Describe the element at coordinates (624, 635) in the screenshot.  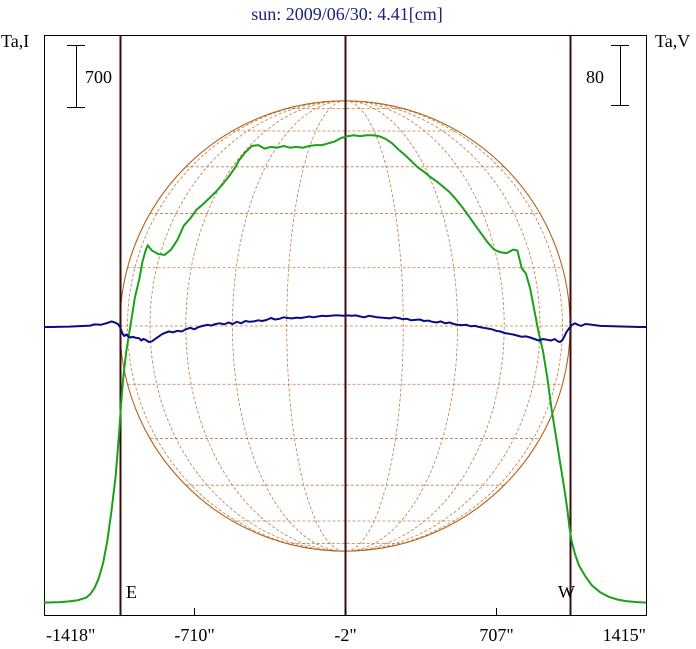
I see `x-tick-label: 1415"` at that location.